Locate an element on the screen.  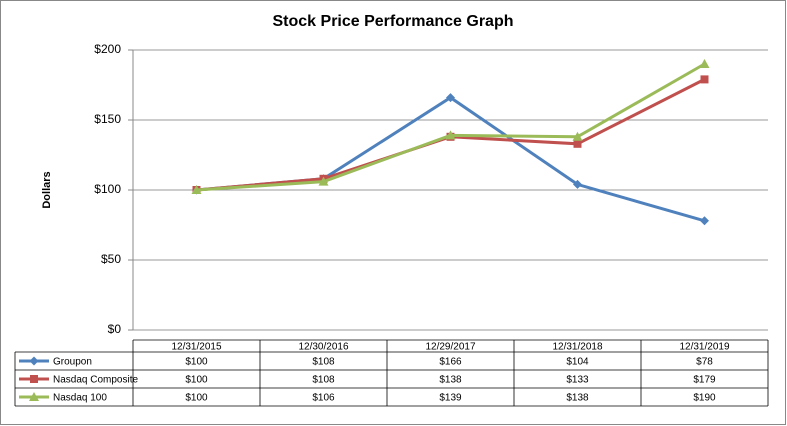
x-tick-label: 12/31/2018 is located at coordinates (577, 347).